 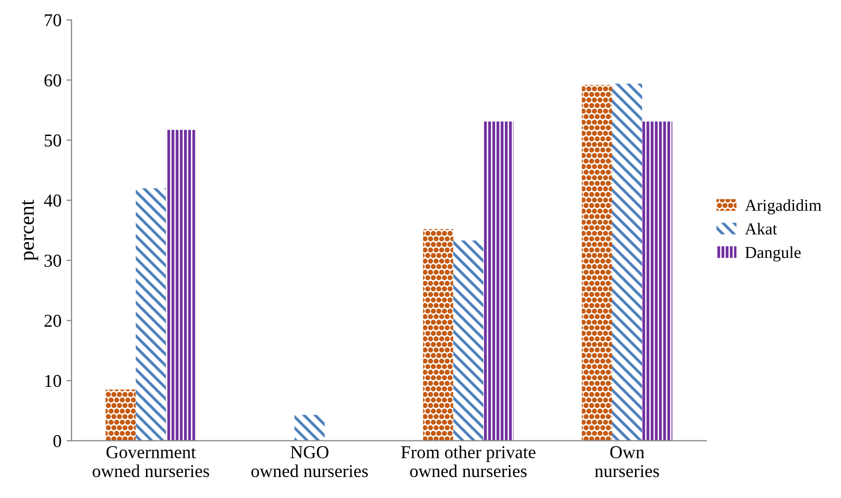 I want to click on x-tick-label: NGO owned nurseries, so click(x=309, y=462).